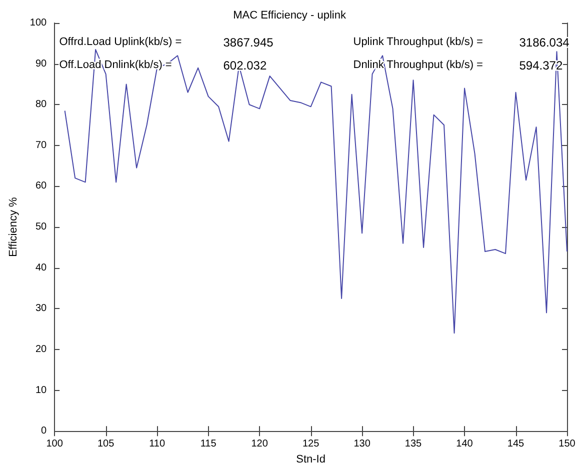  Describe the element at coordinates (39, 23) in the screenshot. I see `y-tick-label: 100` at that location.